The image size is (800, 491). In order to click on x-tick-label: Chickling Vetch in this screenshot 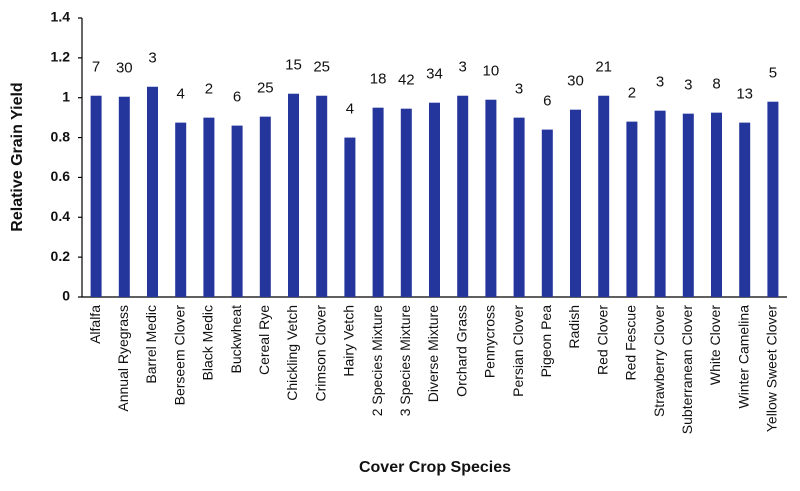, I will do `click(292, 353)`.